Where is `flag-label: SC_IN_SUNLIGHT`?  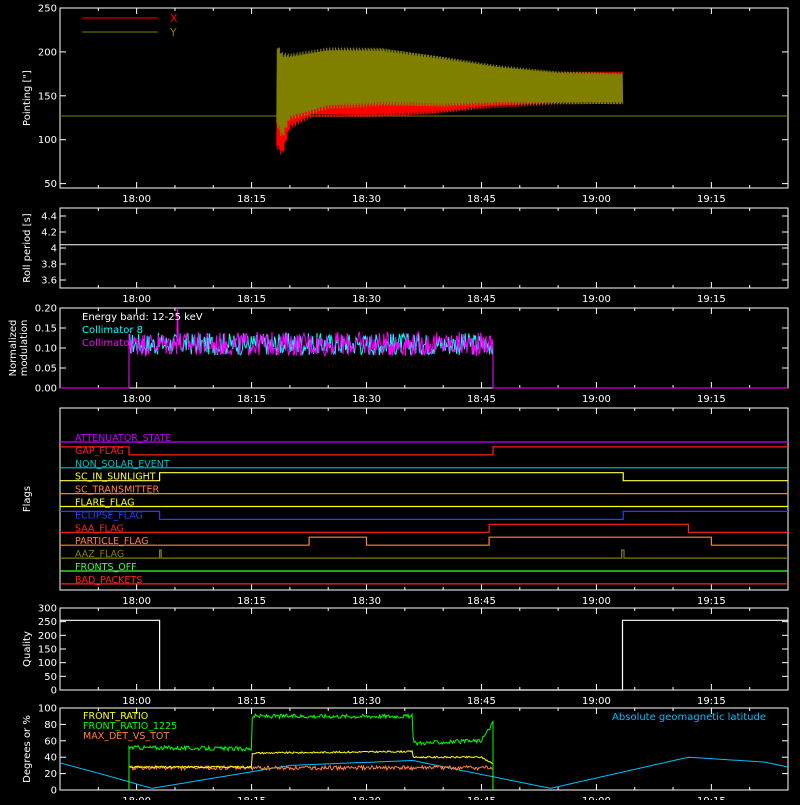
flag-label: SC_IN_SUNLIGHT is located at coordinates (115, 477).